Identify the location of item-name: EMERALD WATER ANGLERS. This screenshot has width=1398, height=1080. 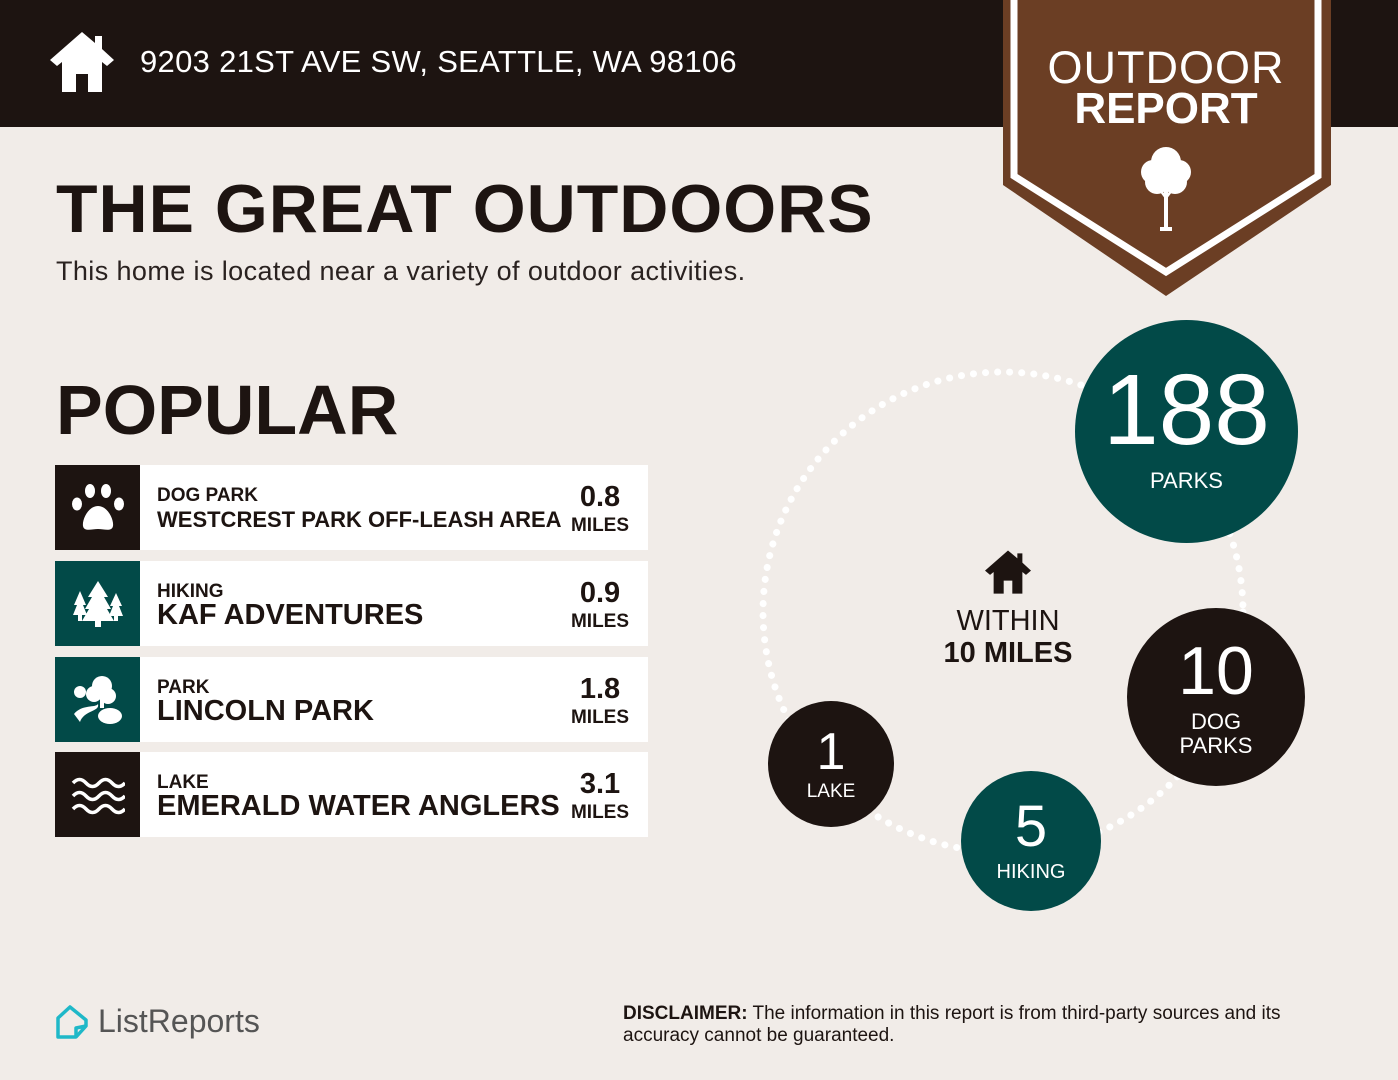
(358, 806).